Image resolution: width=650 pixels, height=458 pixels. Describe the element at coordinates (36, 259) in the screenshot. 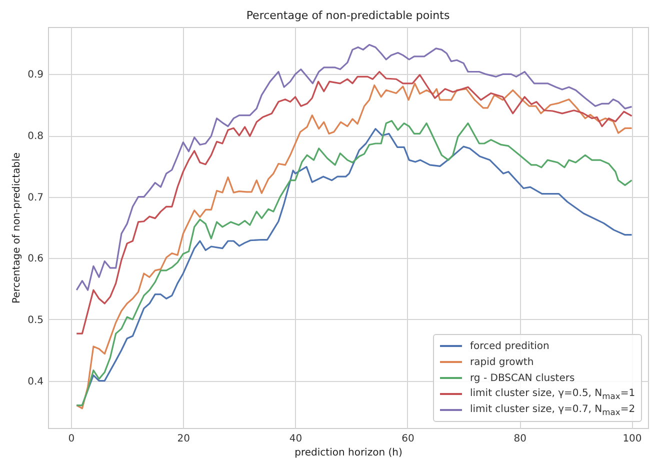

I see `y-tick-label: 0.6` at that location.